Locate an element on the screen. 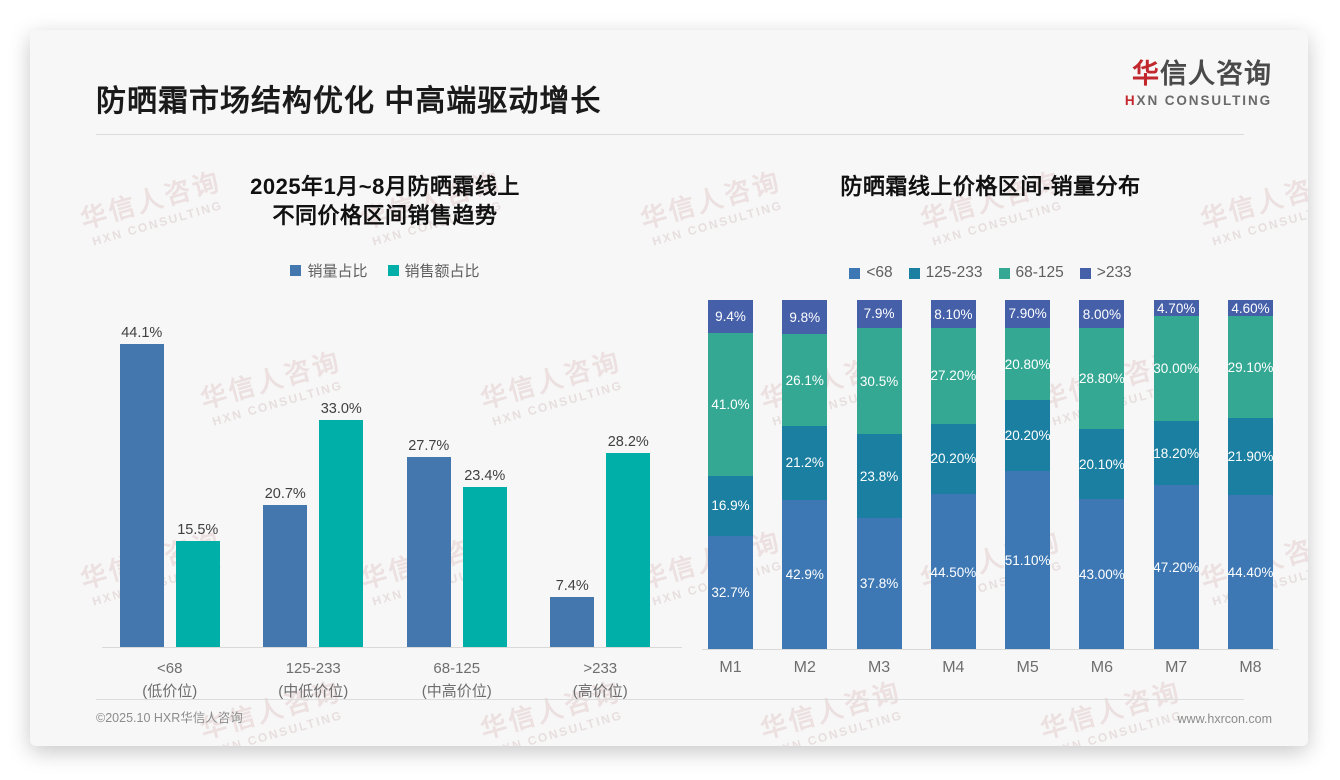 This screenshot has height=780, width=1340. title-divider is located at coordinates (670, 134).